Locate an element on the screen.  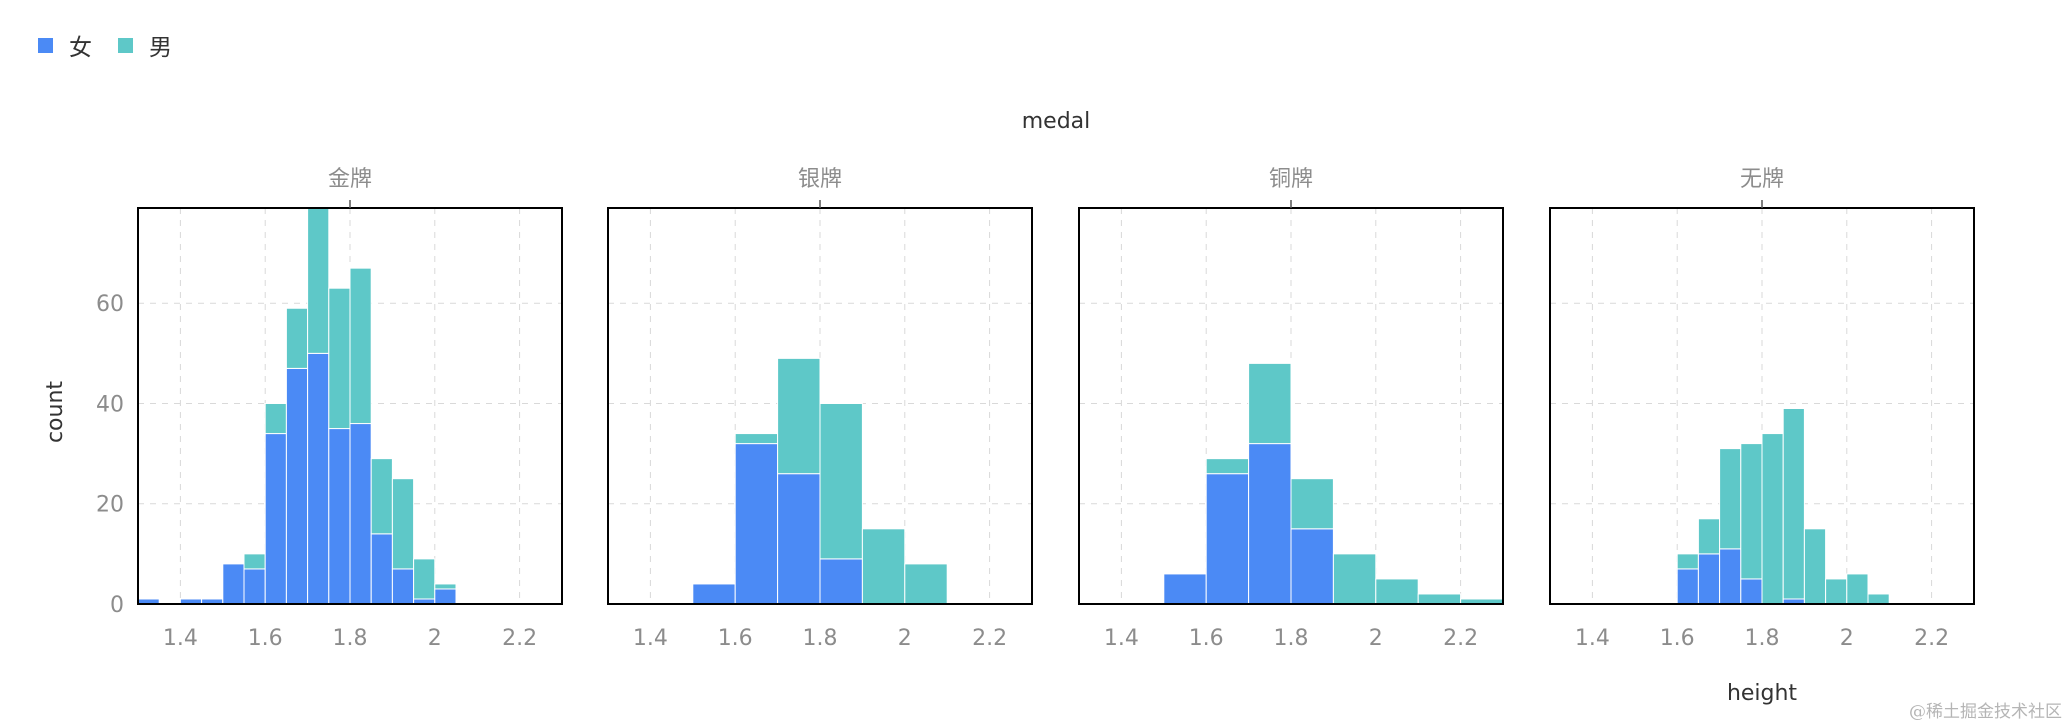
y-axis-label: count is located at coordinates (55, 412).